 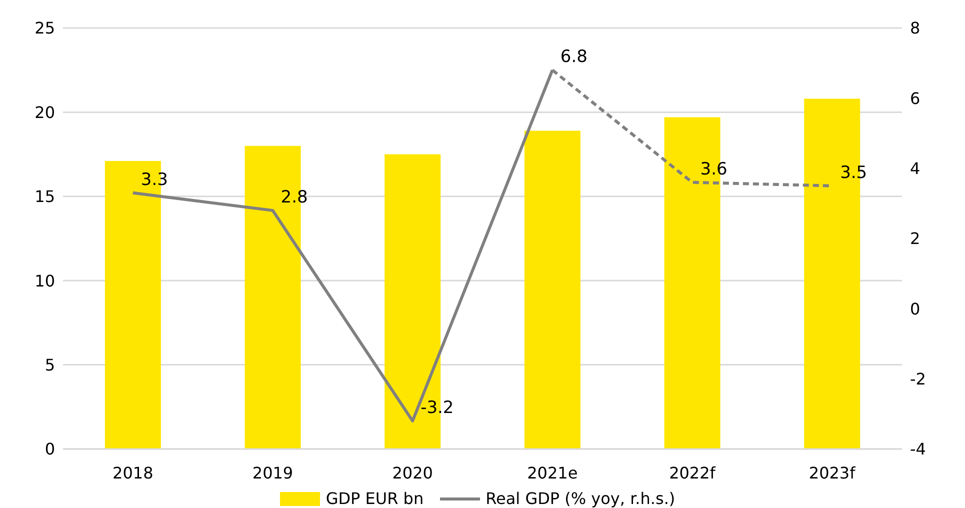 I want to click on legend-label: Real GDP (% yoy, r.h.s.), so click(x=581, y=498).